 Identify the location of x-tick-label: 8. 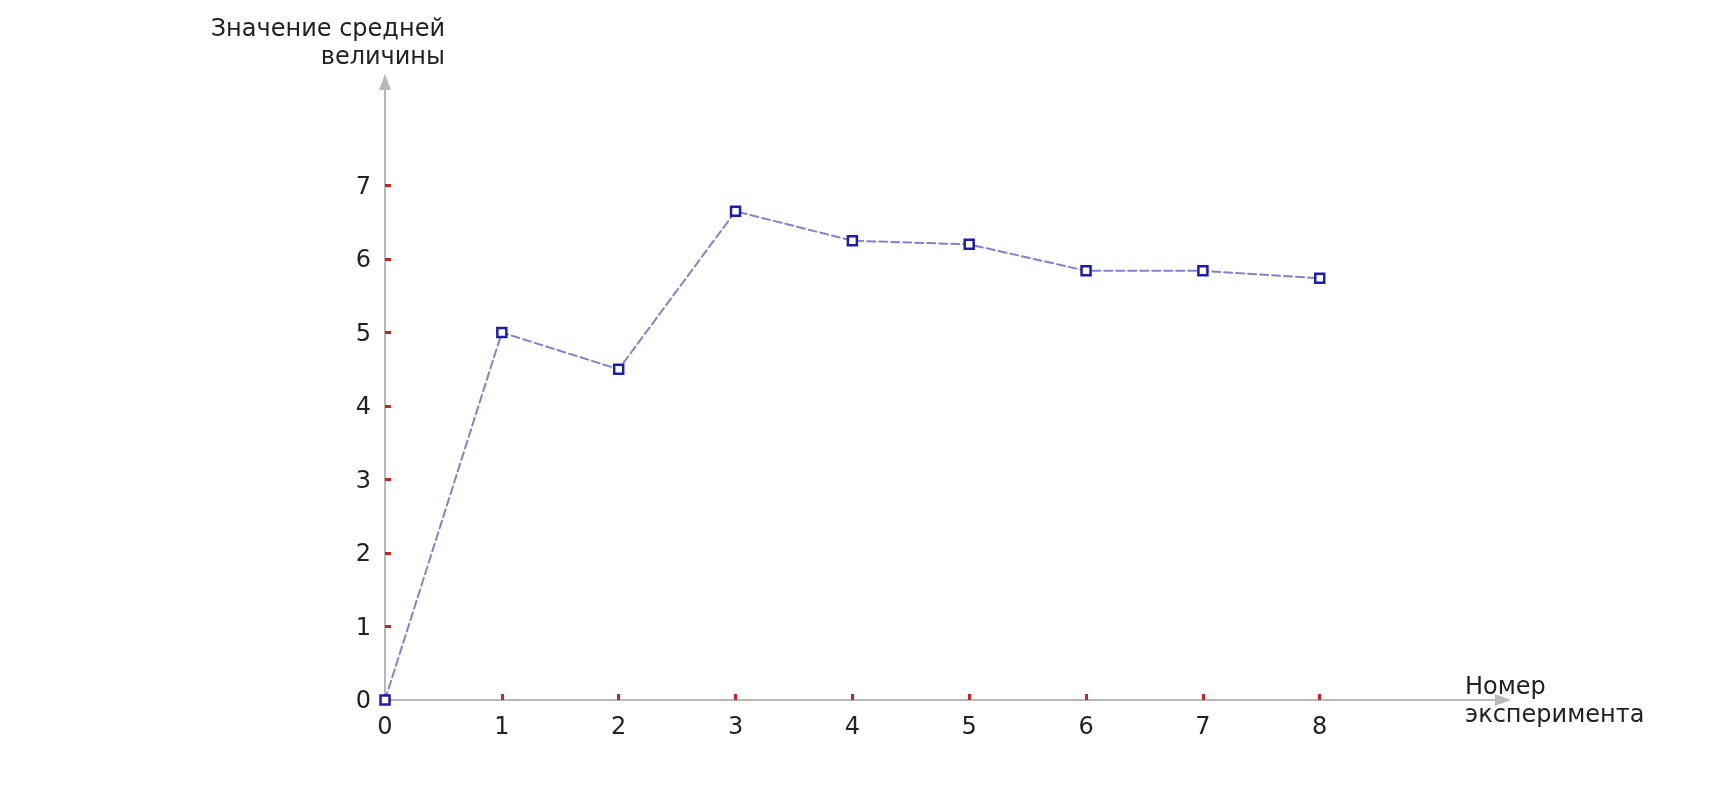
(1320, 726).